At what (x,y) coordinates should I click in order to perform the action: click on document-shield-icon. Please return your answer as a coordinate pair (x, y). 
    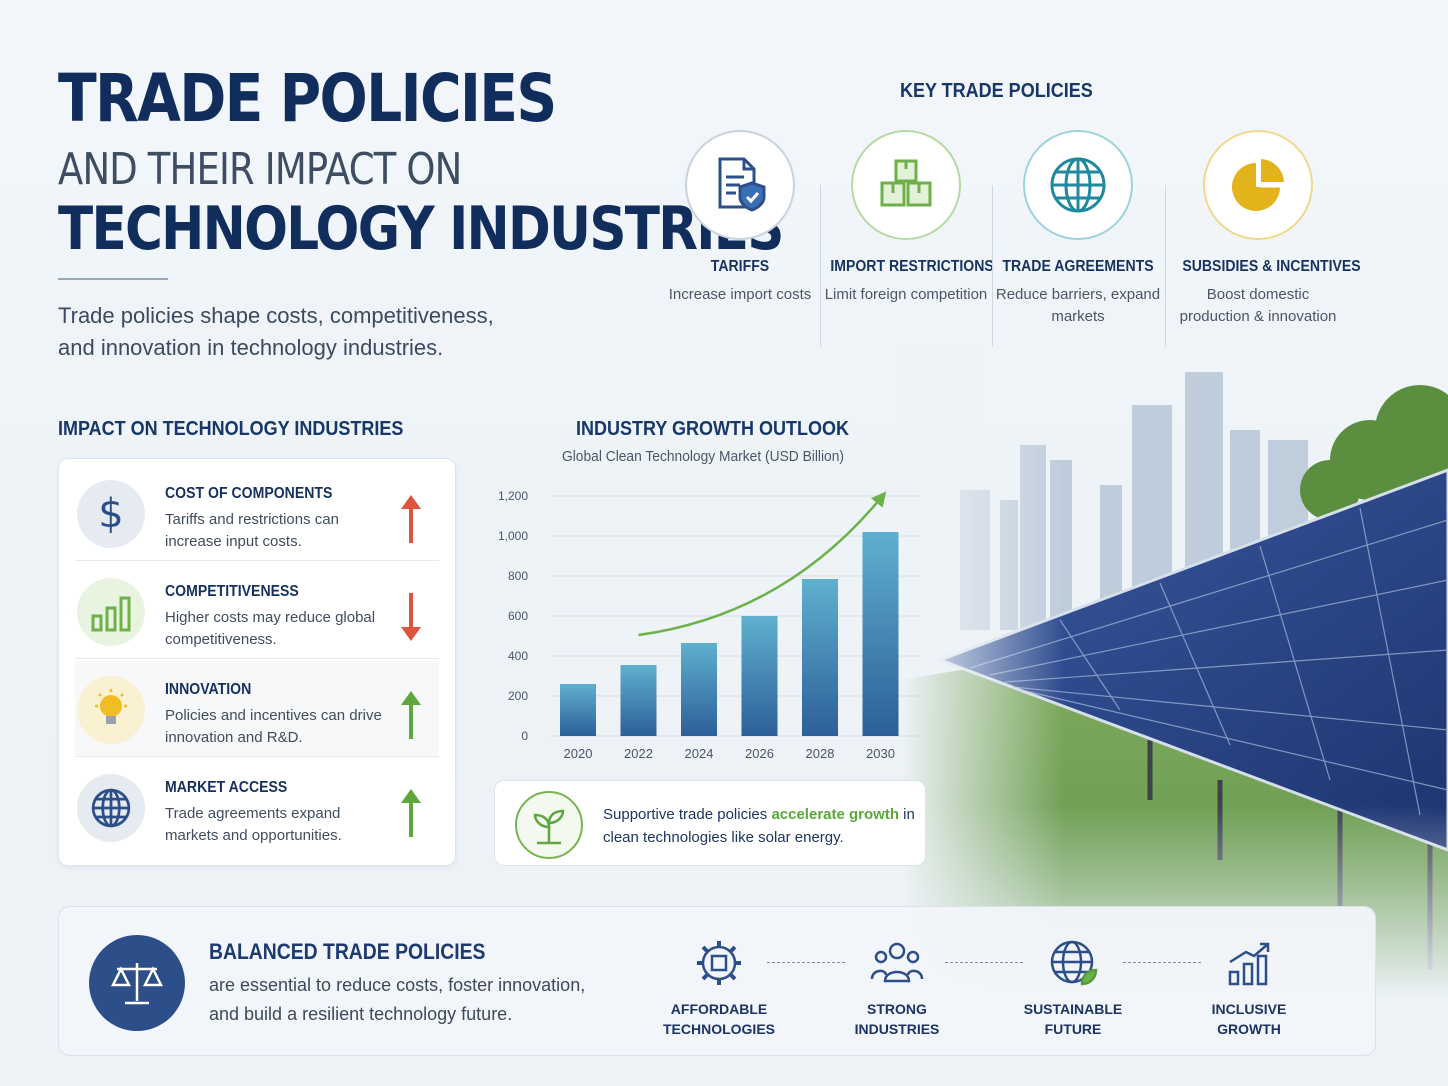
    Looking at the image, I should click on (740, 185).